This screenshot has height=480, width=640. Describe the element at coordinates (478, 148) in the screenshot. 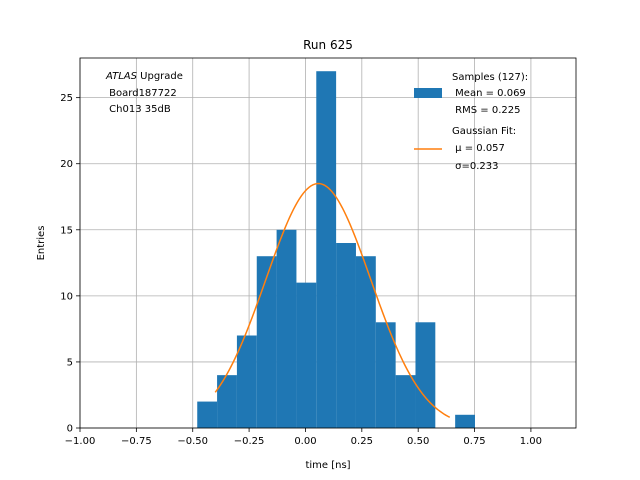

I see `legend-fit-mu: μ = 0.057` at that location.